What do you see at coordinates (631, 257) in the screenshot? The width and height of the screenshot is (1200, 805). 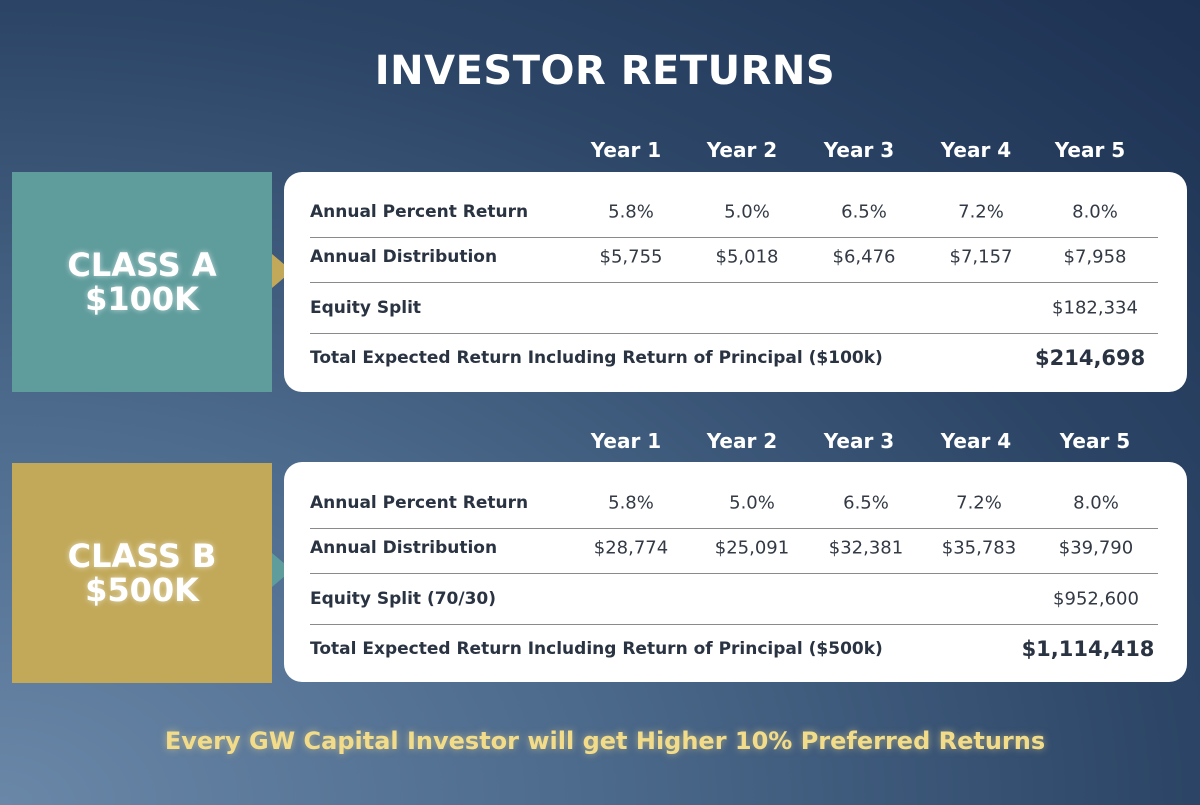 I see `cell-value: $5,755` at bounding box center [631, 257].